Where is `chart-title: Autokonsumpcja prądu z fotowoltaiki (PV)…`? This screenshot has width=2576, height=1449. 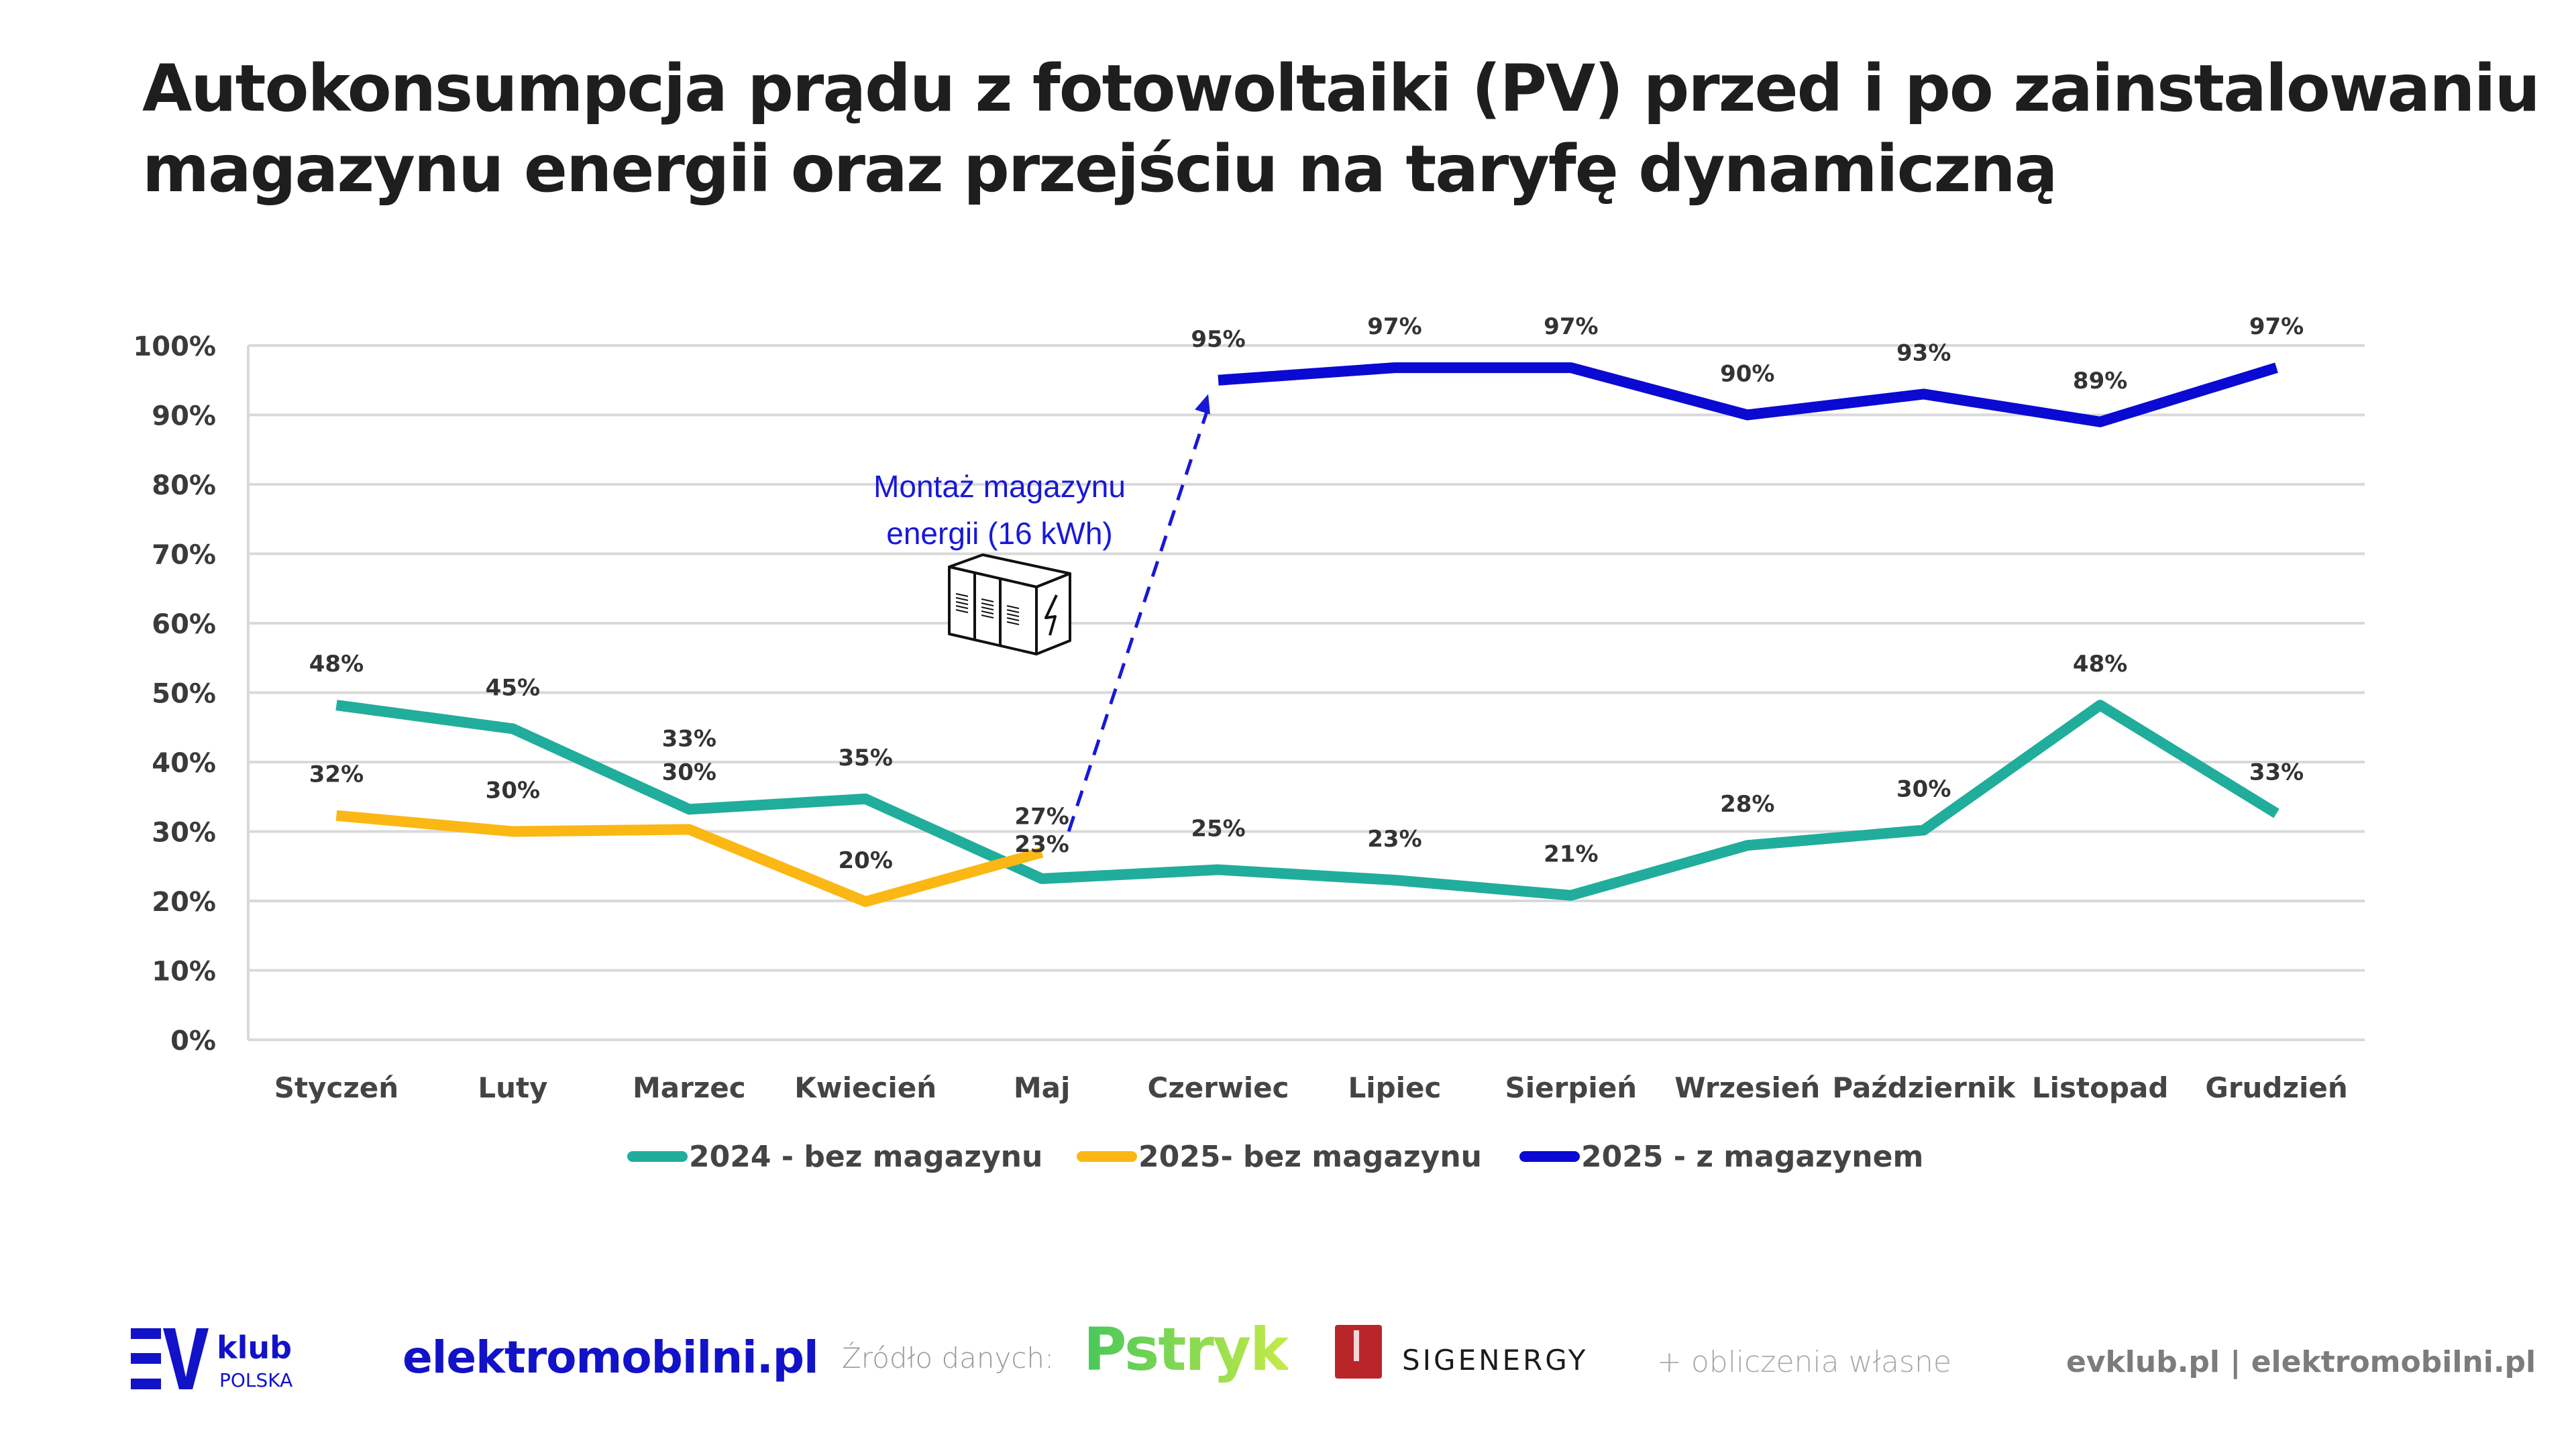 chart-title: Autokonsumpcja prądu z fotowoltaiki (PV)… is located at coordinates (1341, 128).